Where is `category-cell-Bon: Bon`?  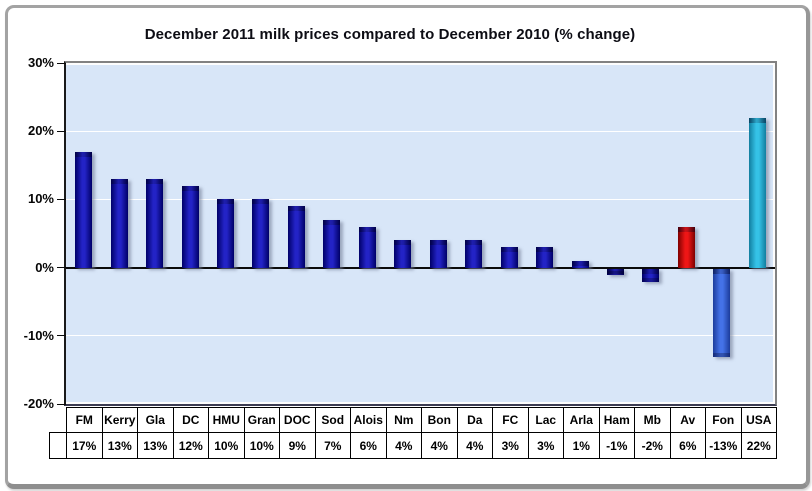
category-cell-Bon: Bon is located at coordinates (439, 420).